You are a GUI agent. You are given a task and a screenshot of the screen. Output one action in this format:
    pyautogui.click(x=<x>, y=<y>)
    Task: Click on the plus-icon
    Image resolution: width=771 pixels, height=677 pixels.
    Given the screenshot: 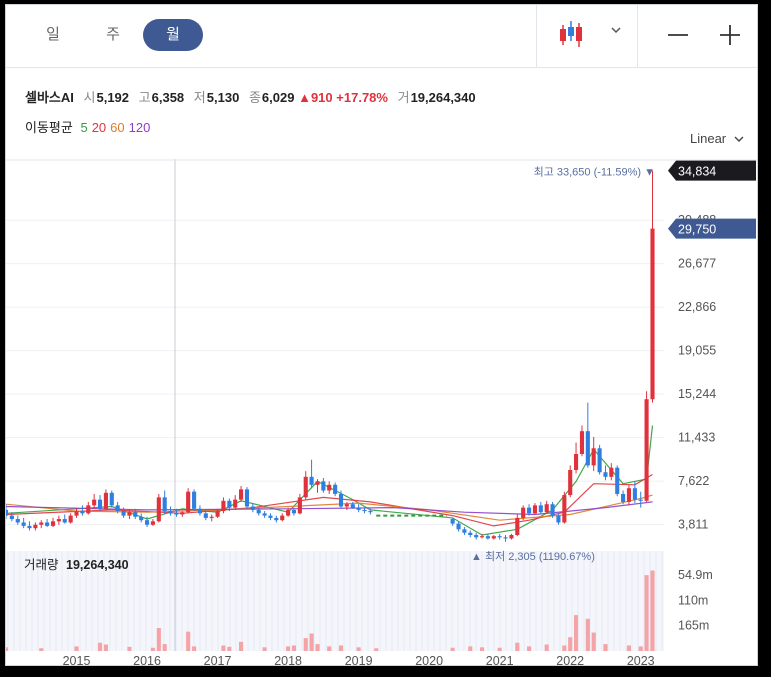 What is the action you would take?
    pyautogui.click(x=730, y=35)
    